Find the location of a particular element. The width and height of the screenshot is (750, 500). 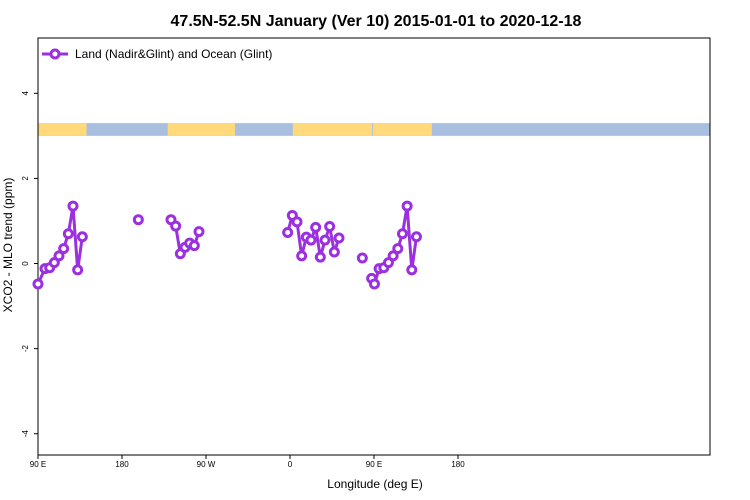

x-axis-label: Longitude (deg E) is located at coordinates (374, 484).